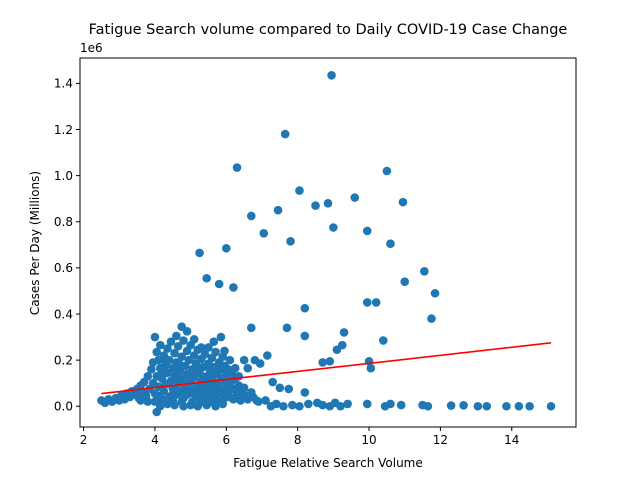 The height and width of the screenshot is (484, 640). Describe the element at coordinates (35, 243) in the screenshot. I see `y-axis-label: Cases Per Day (Millions)` at that location.